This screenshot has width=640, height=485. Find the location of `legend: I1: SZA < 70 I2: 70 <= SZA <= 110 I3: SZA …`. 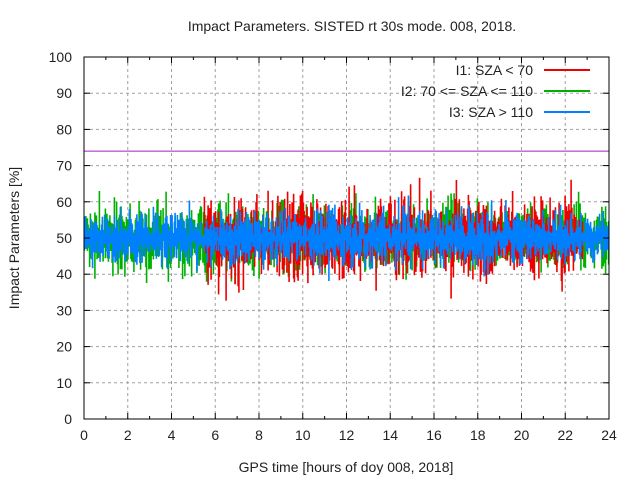

legend: I1: SZA < 70 I2: 70 <= SZA <= 110 I3: SZA … is located at coordinates (495, 91).